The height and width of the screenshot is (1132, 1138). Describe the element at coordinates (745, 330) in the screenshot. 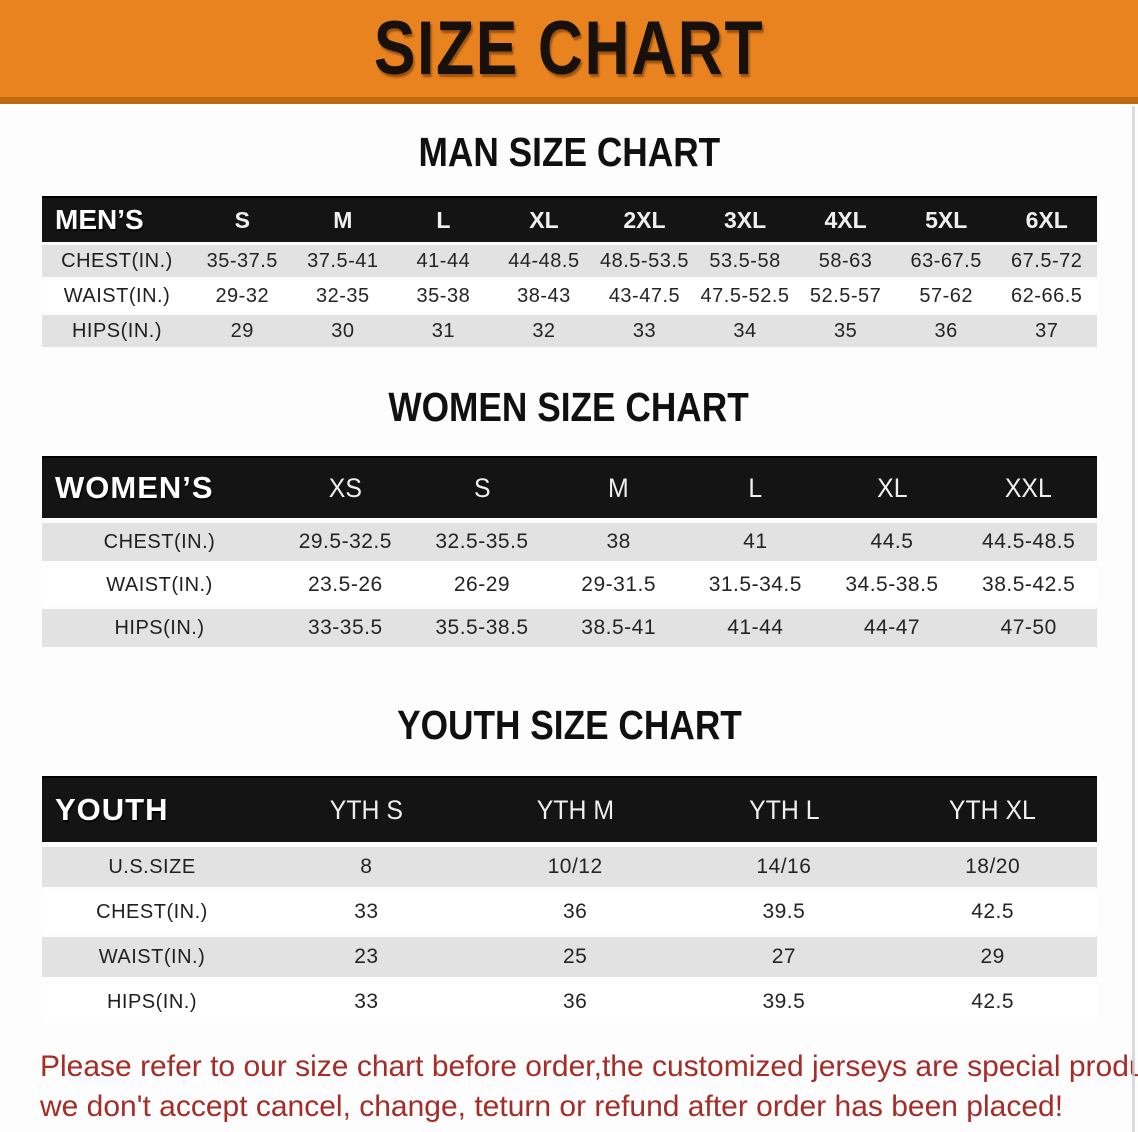

I see `size-value-cell: 34` at that location.